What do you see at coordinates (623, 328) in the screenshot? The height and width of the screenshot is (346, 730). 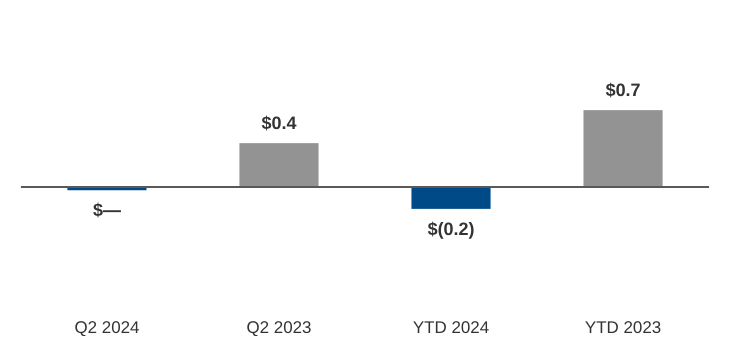 I see `x-tick-label: YTD 2023` at bounding box center [623, 328].